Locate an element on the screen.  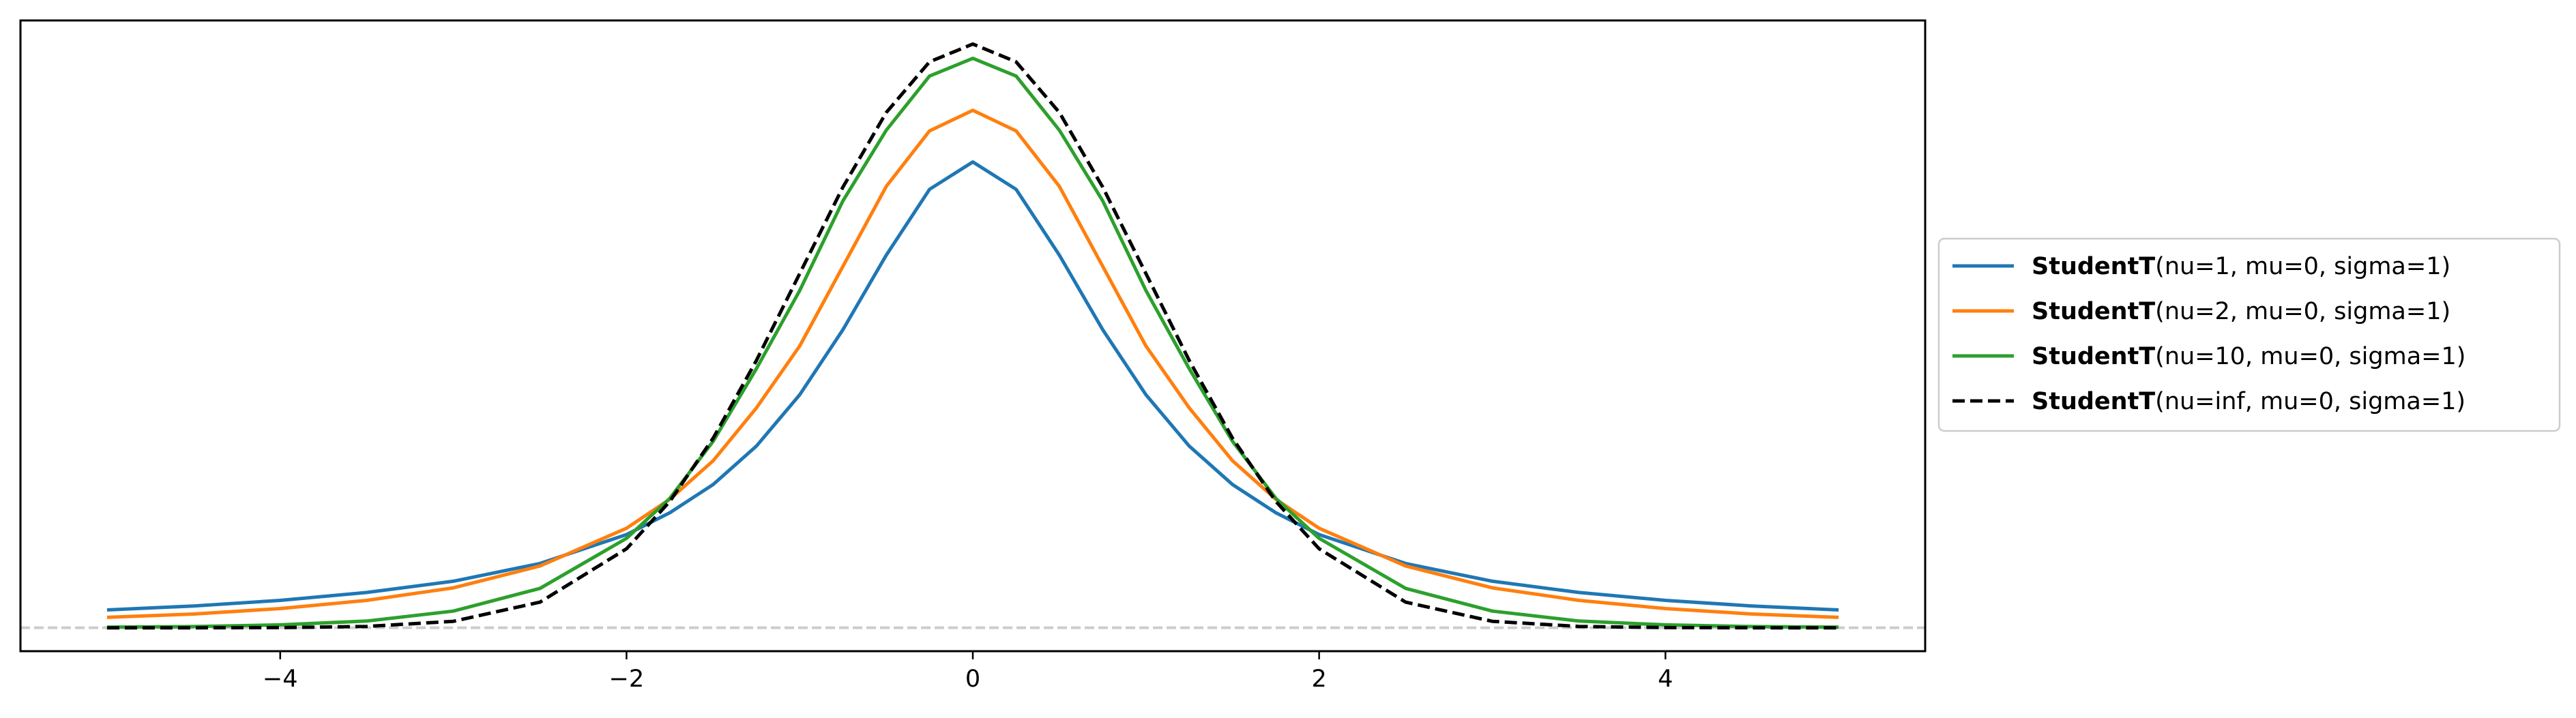
legend-entry-1: StudentT(nu=1, mu=0, sigma=1) is located at coordinates (2241, 266).